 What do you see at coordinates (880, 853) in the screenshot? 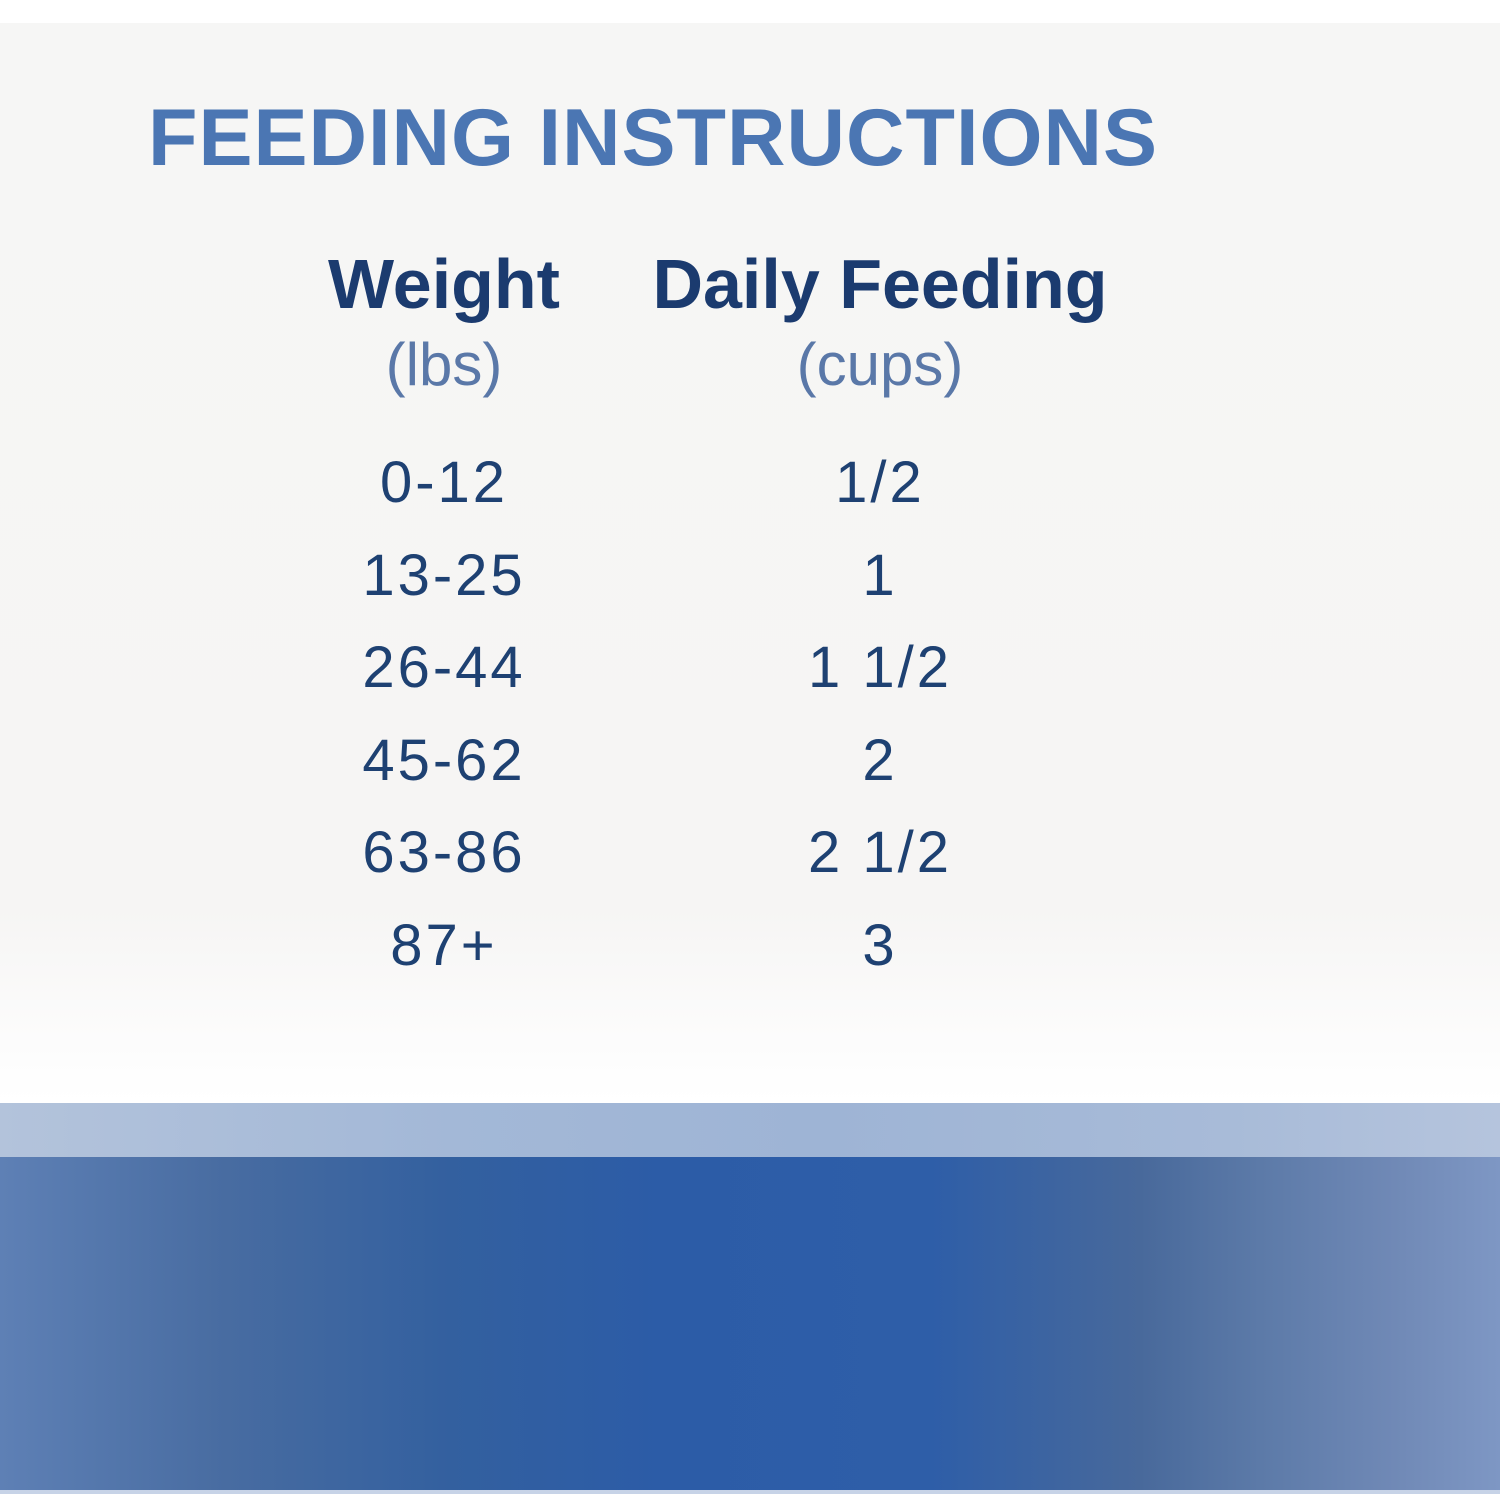
I see `feeding-value: 2 1/2` at bounding box center [880, 853].